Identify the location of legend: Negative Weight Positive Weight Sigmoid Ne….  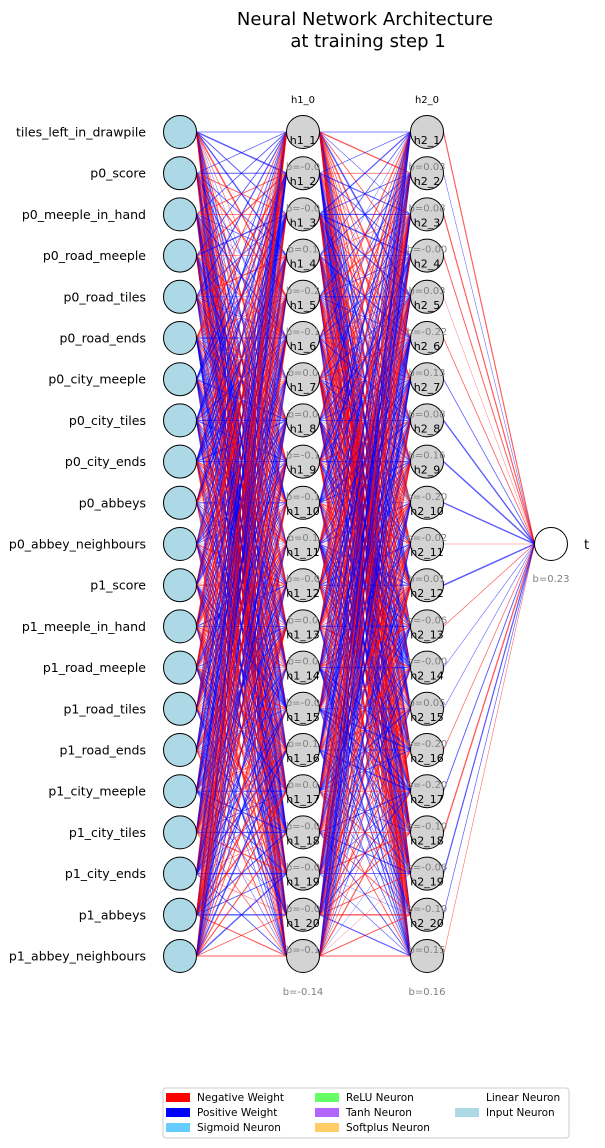
(366, 1113).